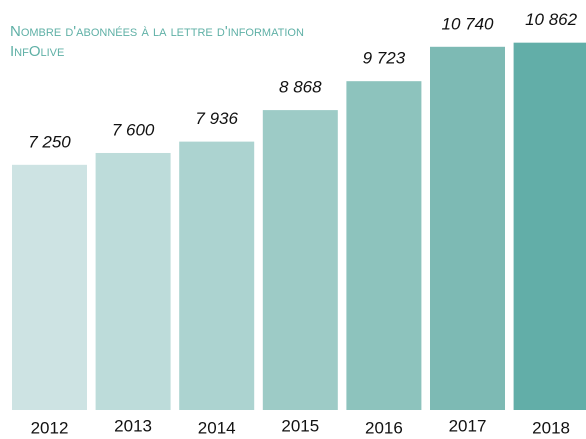 Image resolution: width=586 pixels, height=439 pixels. Describe the element at coordinates (384, 58) in the screenshot. I see `value-label: 9 723` at that location.